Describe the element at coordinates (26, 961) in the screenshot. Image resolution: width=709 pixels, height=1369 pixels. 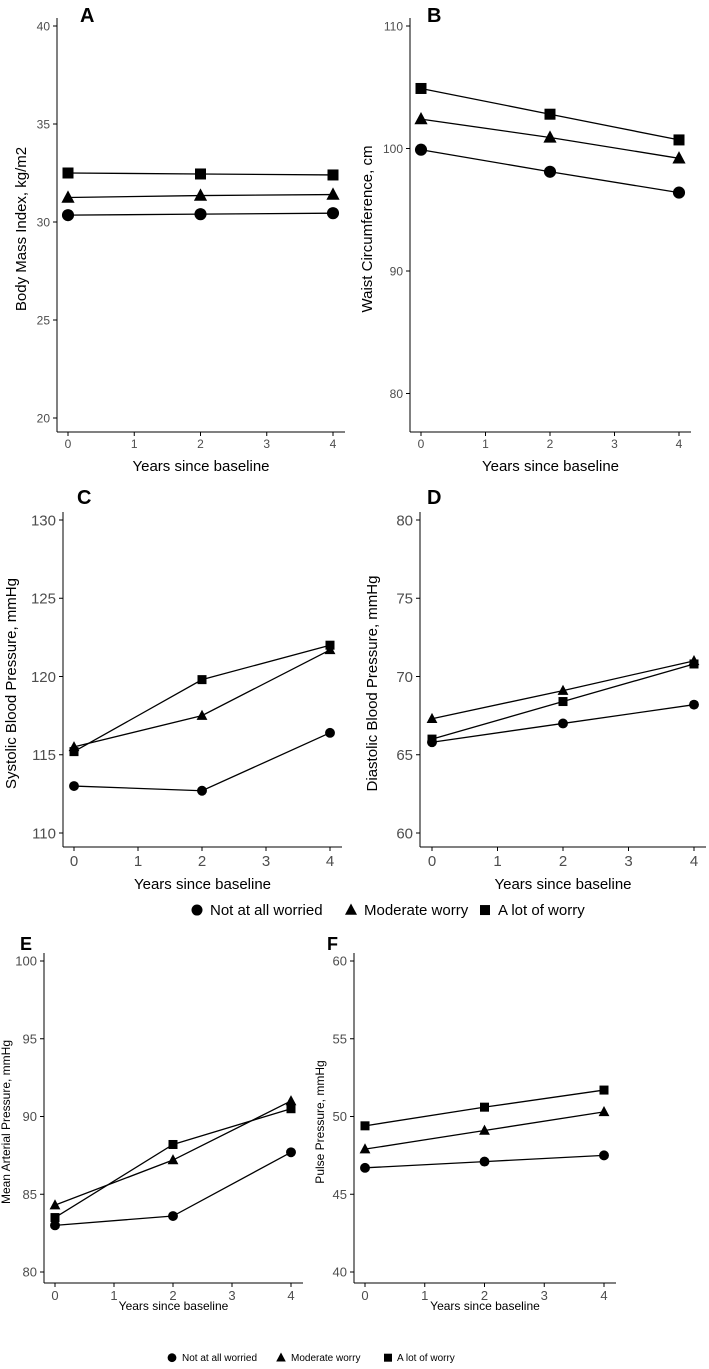
I see `y-tick-label: 100` at that location.